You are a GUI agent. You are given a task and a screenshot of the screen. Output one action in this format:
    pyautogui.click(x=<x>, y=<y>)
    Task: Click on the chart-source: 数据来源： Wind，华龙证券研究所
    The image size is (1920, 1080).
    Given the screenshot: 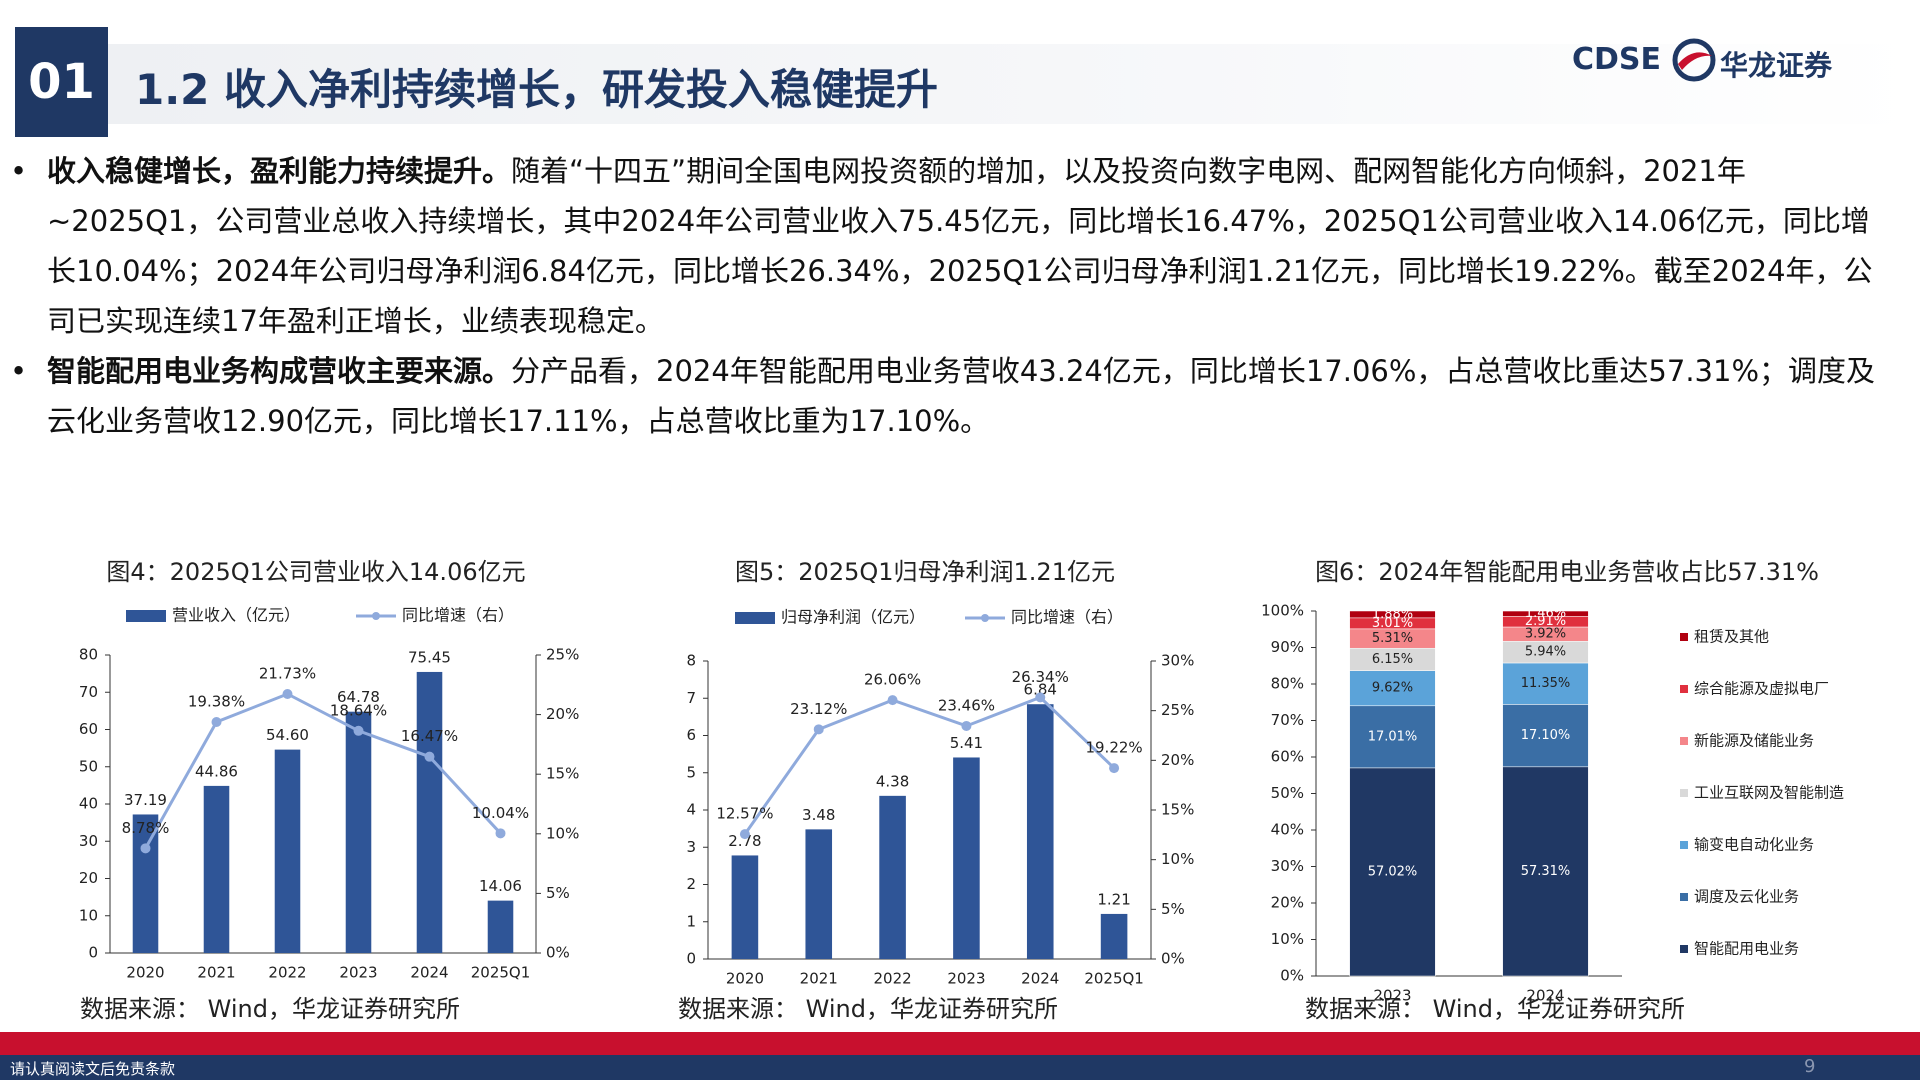 What is the action you would take?
    pyautogui.click(x=868, y=1009)
    